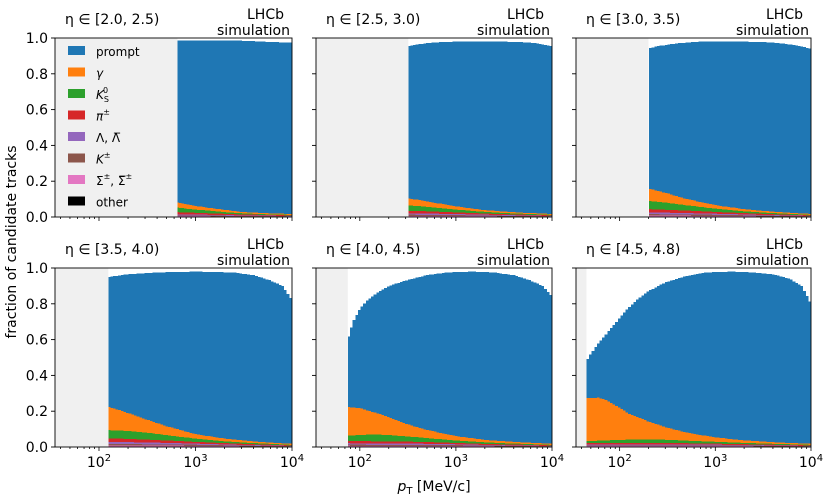 The height and width of the screenshot is (498, 830). I want to click on legend-label-lambda: Λ, Λ̅, so click(108, 138).